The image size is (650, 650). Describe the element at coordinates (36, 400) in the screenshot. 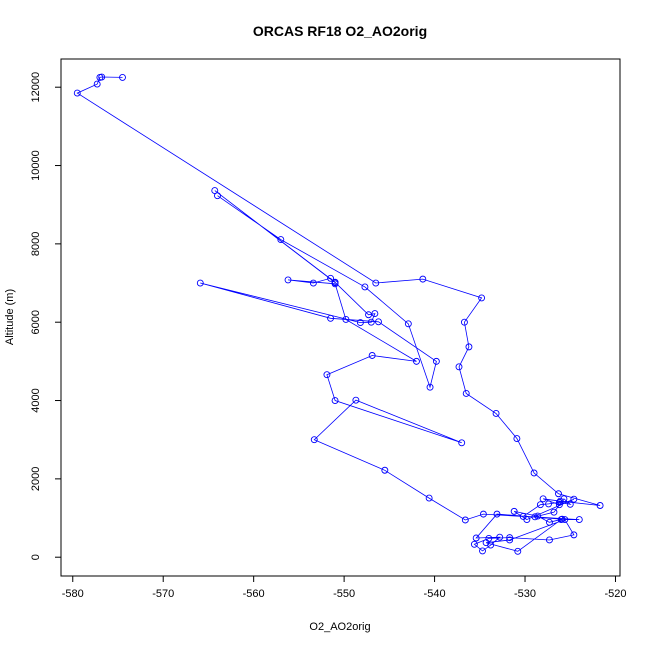

I see `y-tick-label: 4000` at that location.